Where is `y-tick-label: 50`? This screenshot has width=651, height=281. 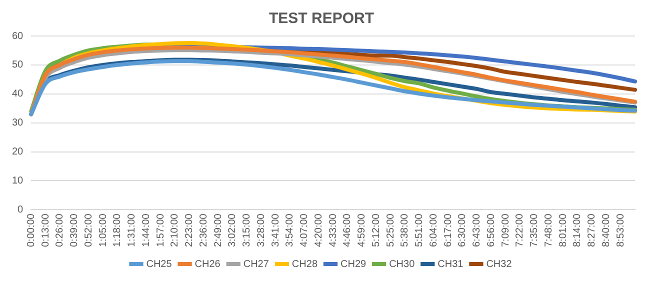 y-tick-label: 50 is located at coordinates (18, 65).